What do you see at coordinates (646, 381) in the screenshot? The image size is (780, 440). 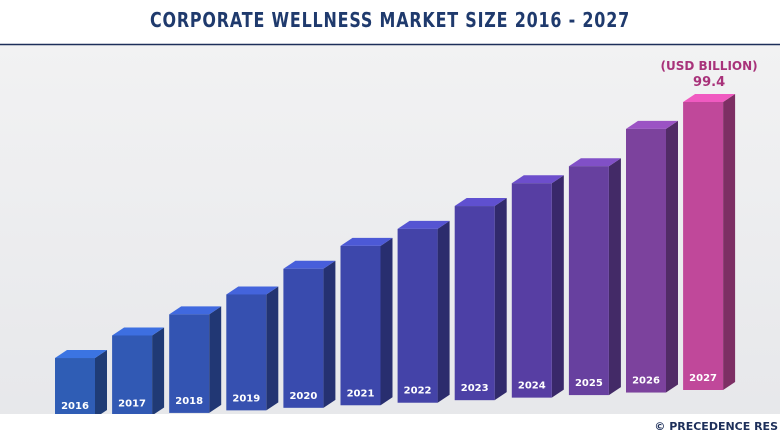 I see `x-tick-label: 2026` at bounding box center [646, 381].